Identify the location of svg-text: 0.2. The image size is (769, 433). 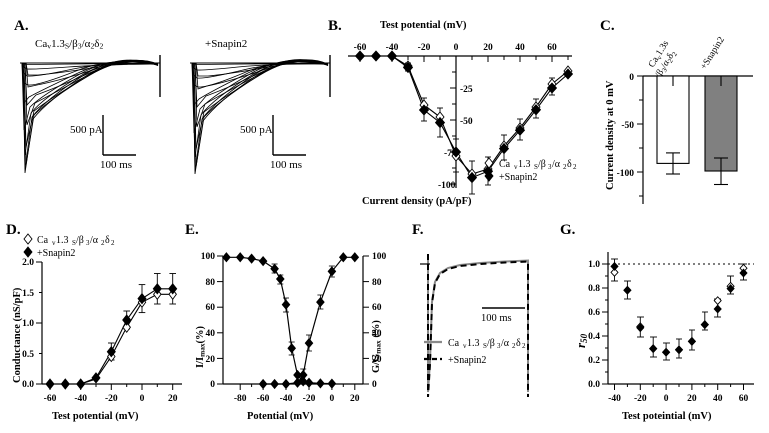
(594, 361).